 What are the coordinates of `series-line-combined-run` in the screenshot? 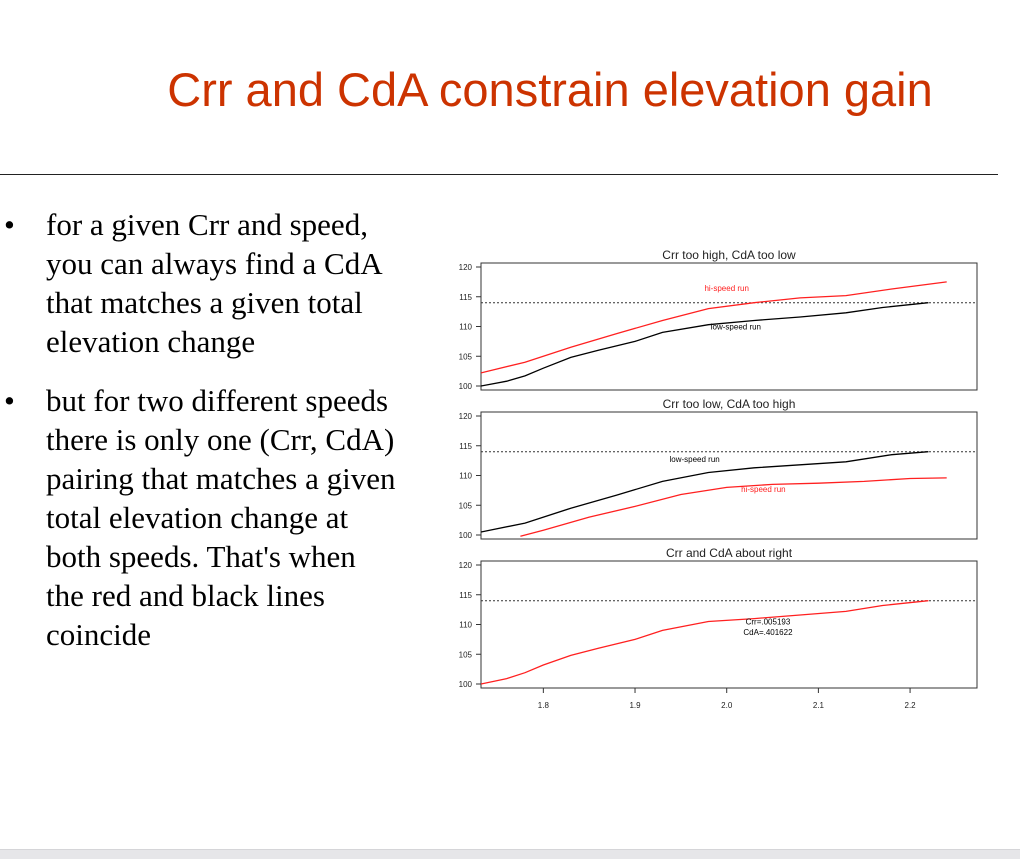 It's located at (705, 642).